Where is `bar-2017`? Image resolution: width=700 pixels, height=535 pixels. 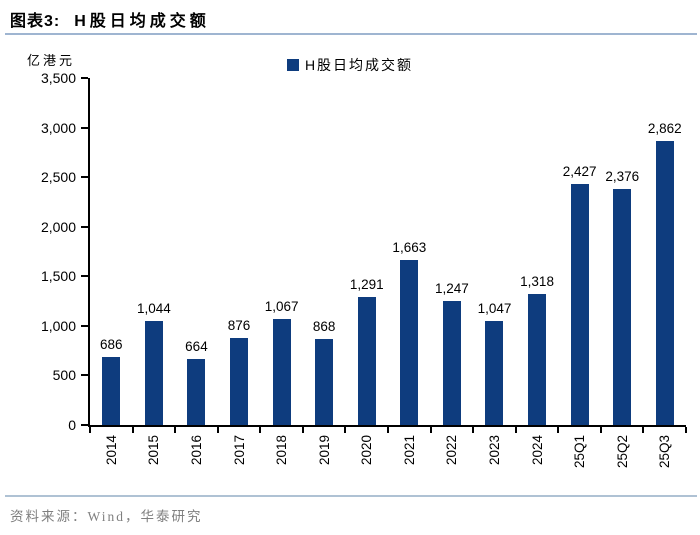
bar-2017 is located at coordinates (239, 381).